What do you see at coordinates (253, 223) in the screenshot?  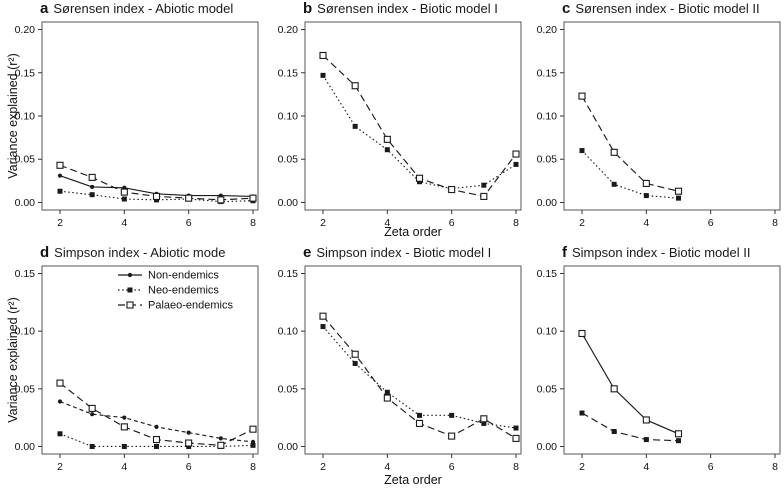 I see `x-tick-label: 8` at bounding box center [253, 223].